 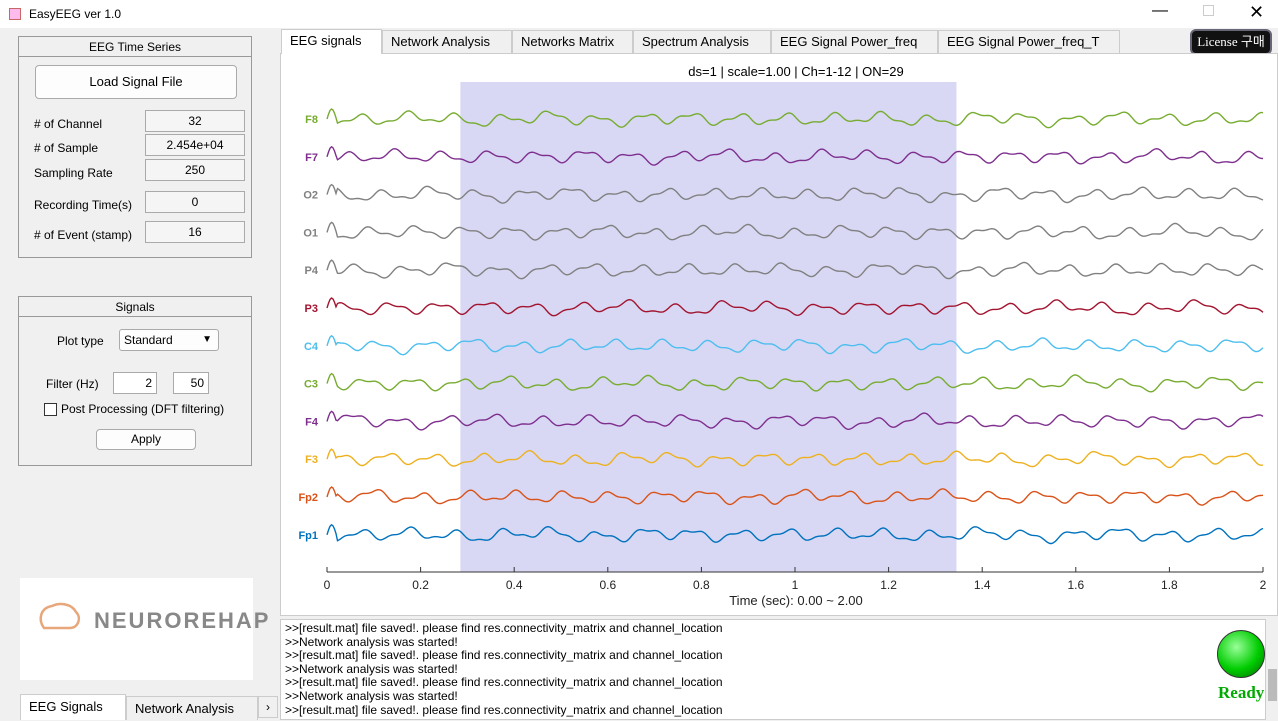 I want to click on field-value: 16, so click(x=195, y=232).